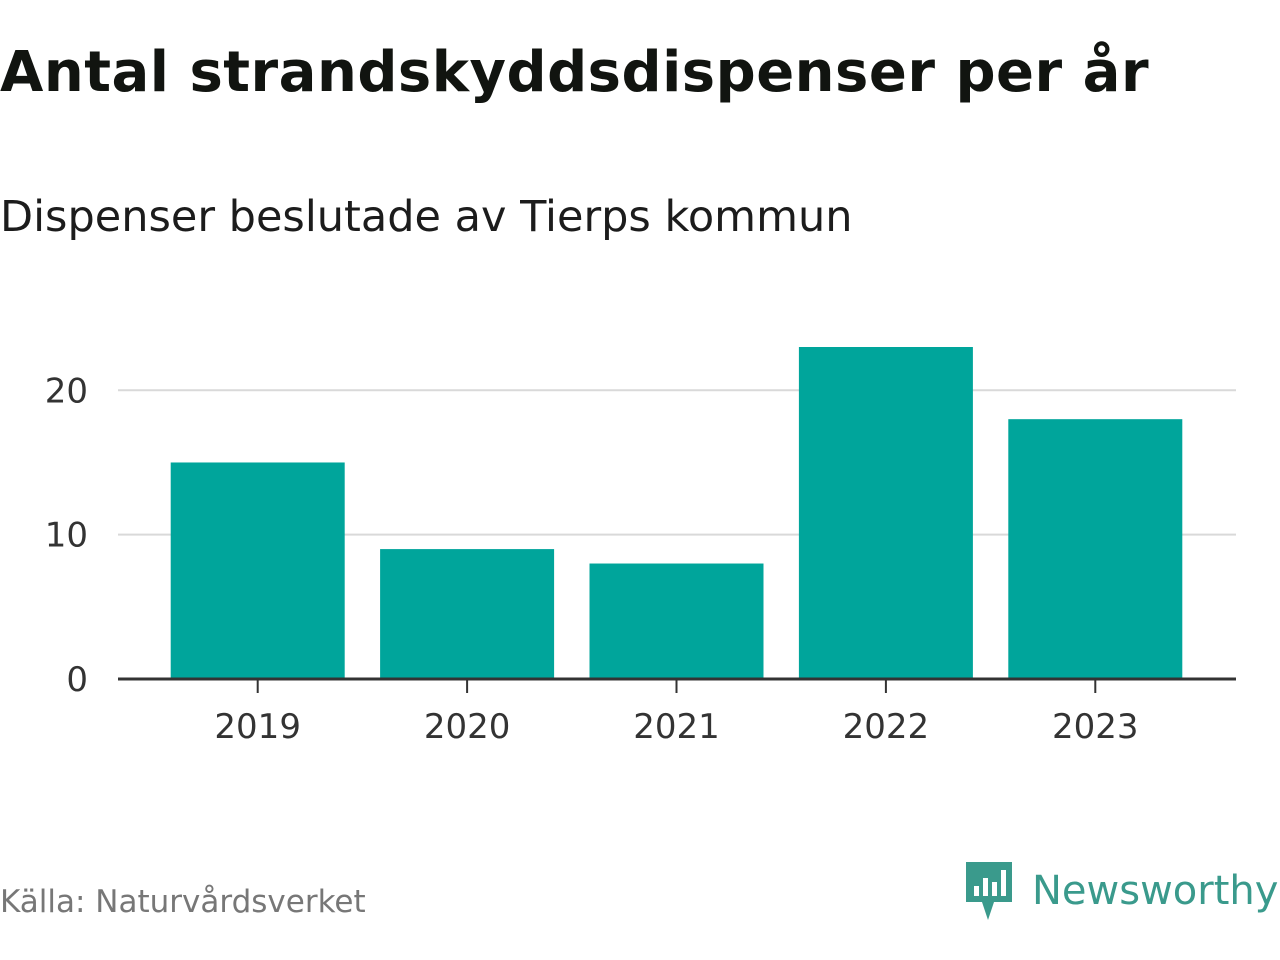  What do you see at coordinates (1095, 549) in the screenshot?
I see `bar-2023` at bounding box center [1095, 549].